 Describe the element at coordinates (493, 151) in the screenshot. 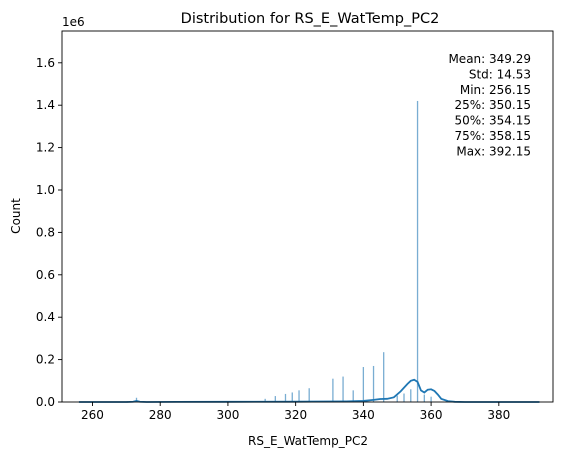

I see `stat-line: Max: 392.15` at that location.